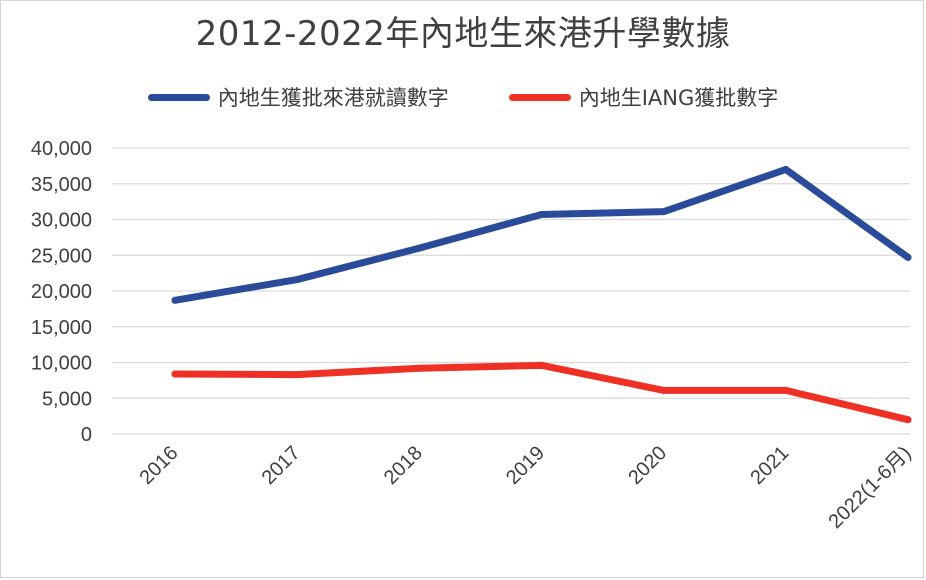 Image resolution: width=926 pixels, height=580 pixels. What do you see at coordinates (525, 465) in the screenshot?
I see `x-tick-label: 2019` at bounding box center [525, 465].